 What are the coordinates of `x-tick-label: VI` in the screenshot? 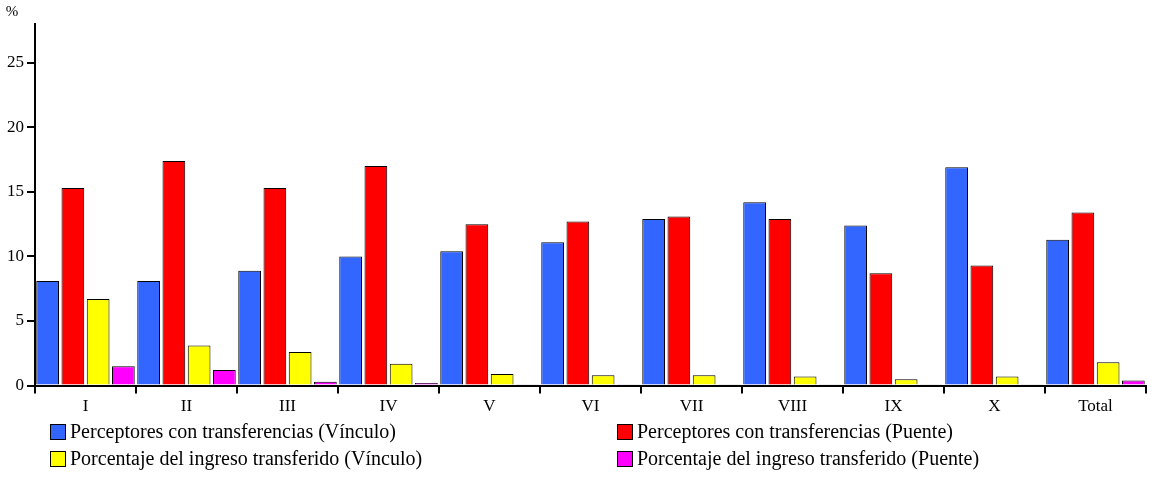 It's located at (590, 406).